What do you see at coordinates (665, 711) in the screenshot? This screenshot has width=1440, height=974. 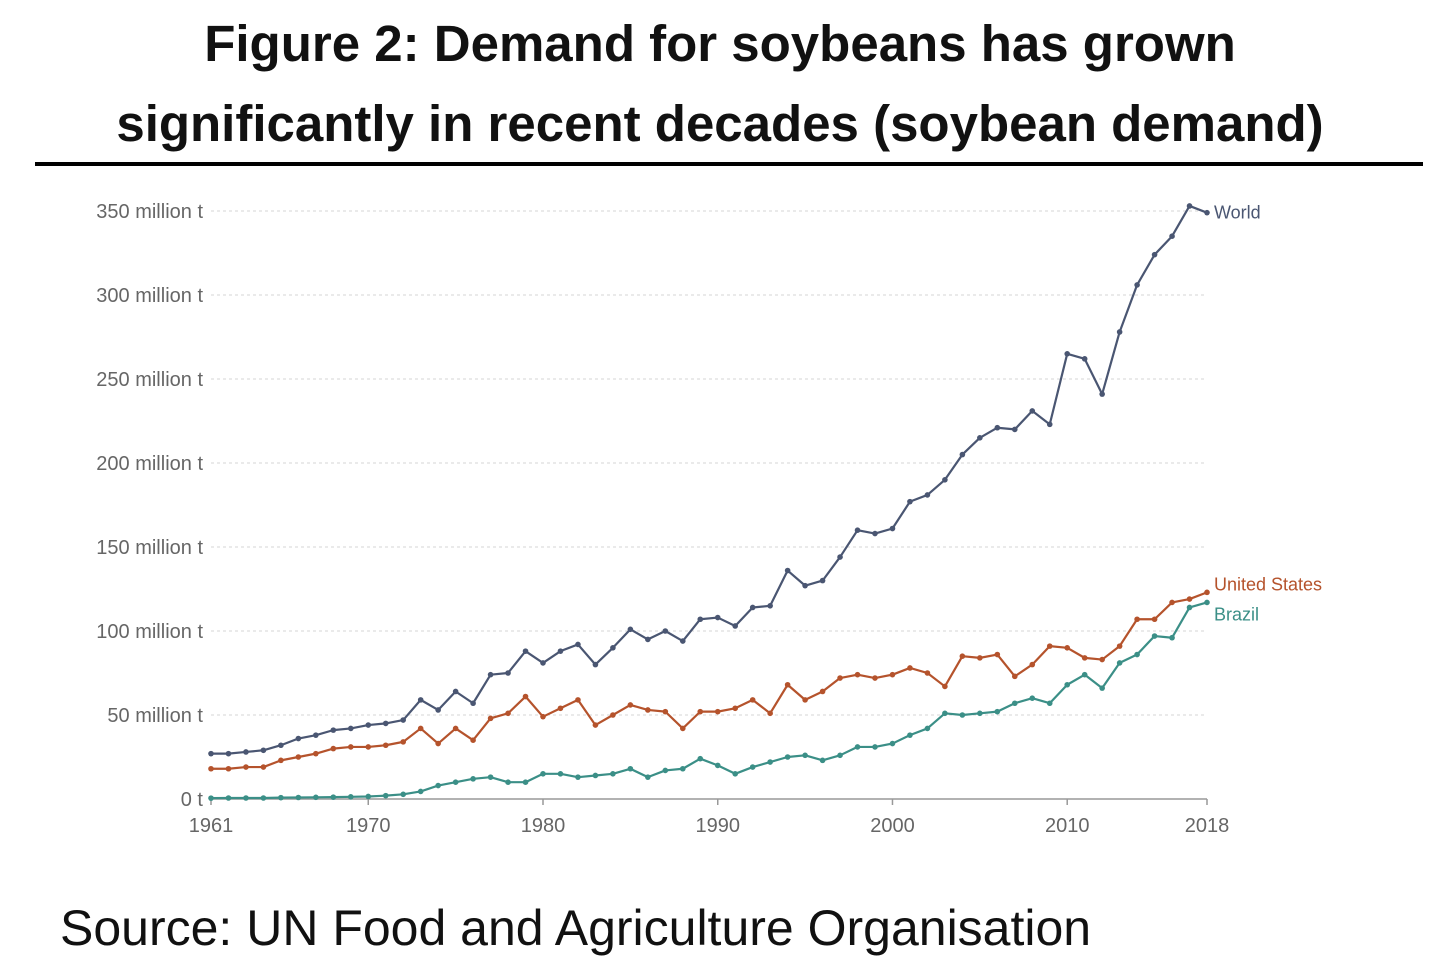 I see `data-point-united-states-1987` at bounding box center [665, 711].